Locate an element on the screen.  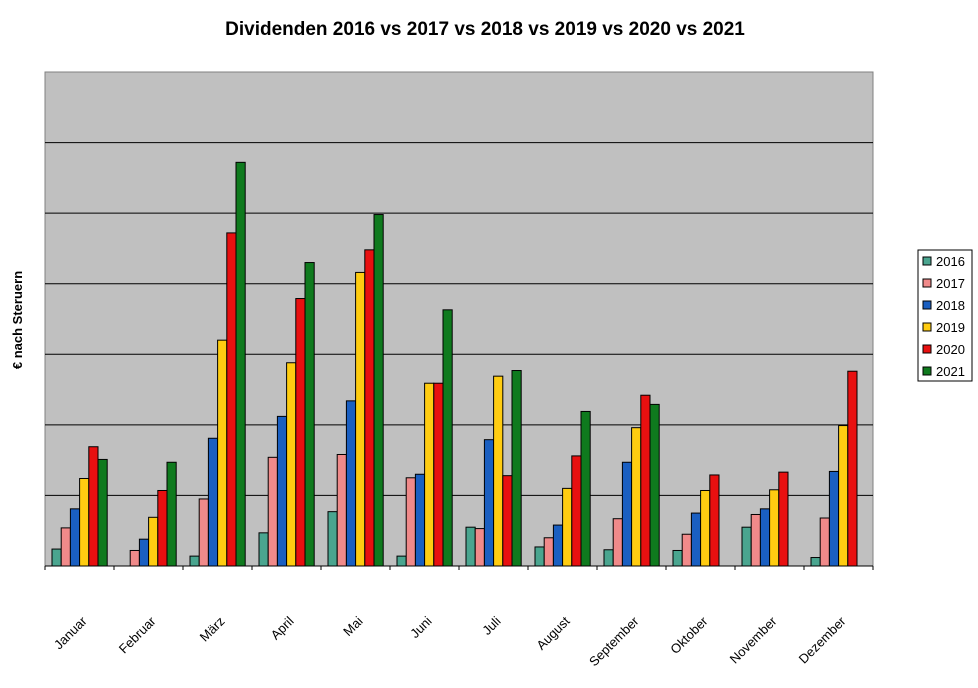
bar-2017-januar is located at coordinates (65, 547).